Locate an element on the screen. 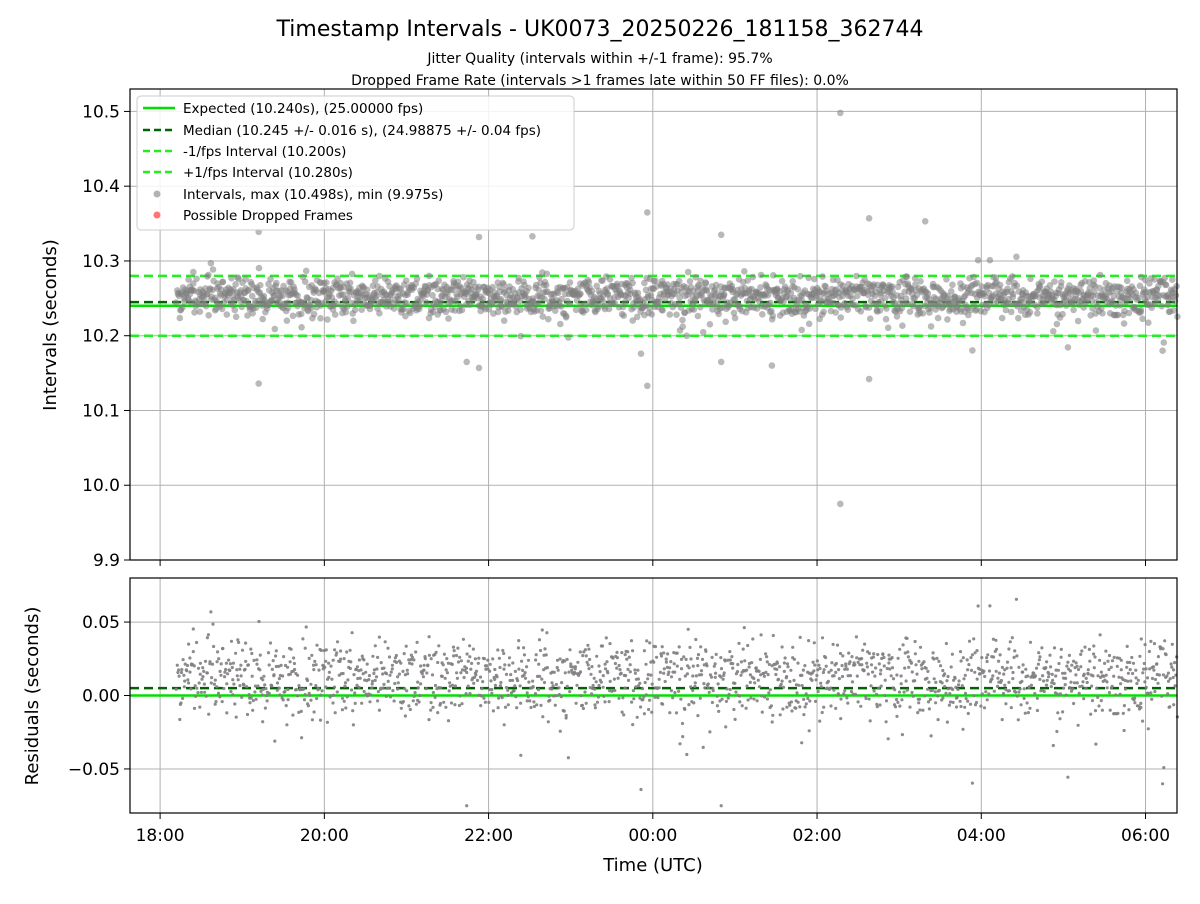  intervals-y-tick-label: 10.1 is located at coordinates (101, 411).